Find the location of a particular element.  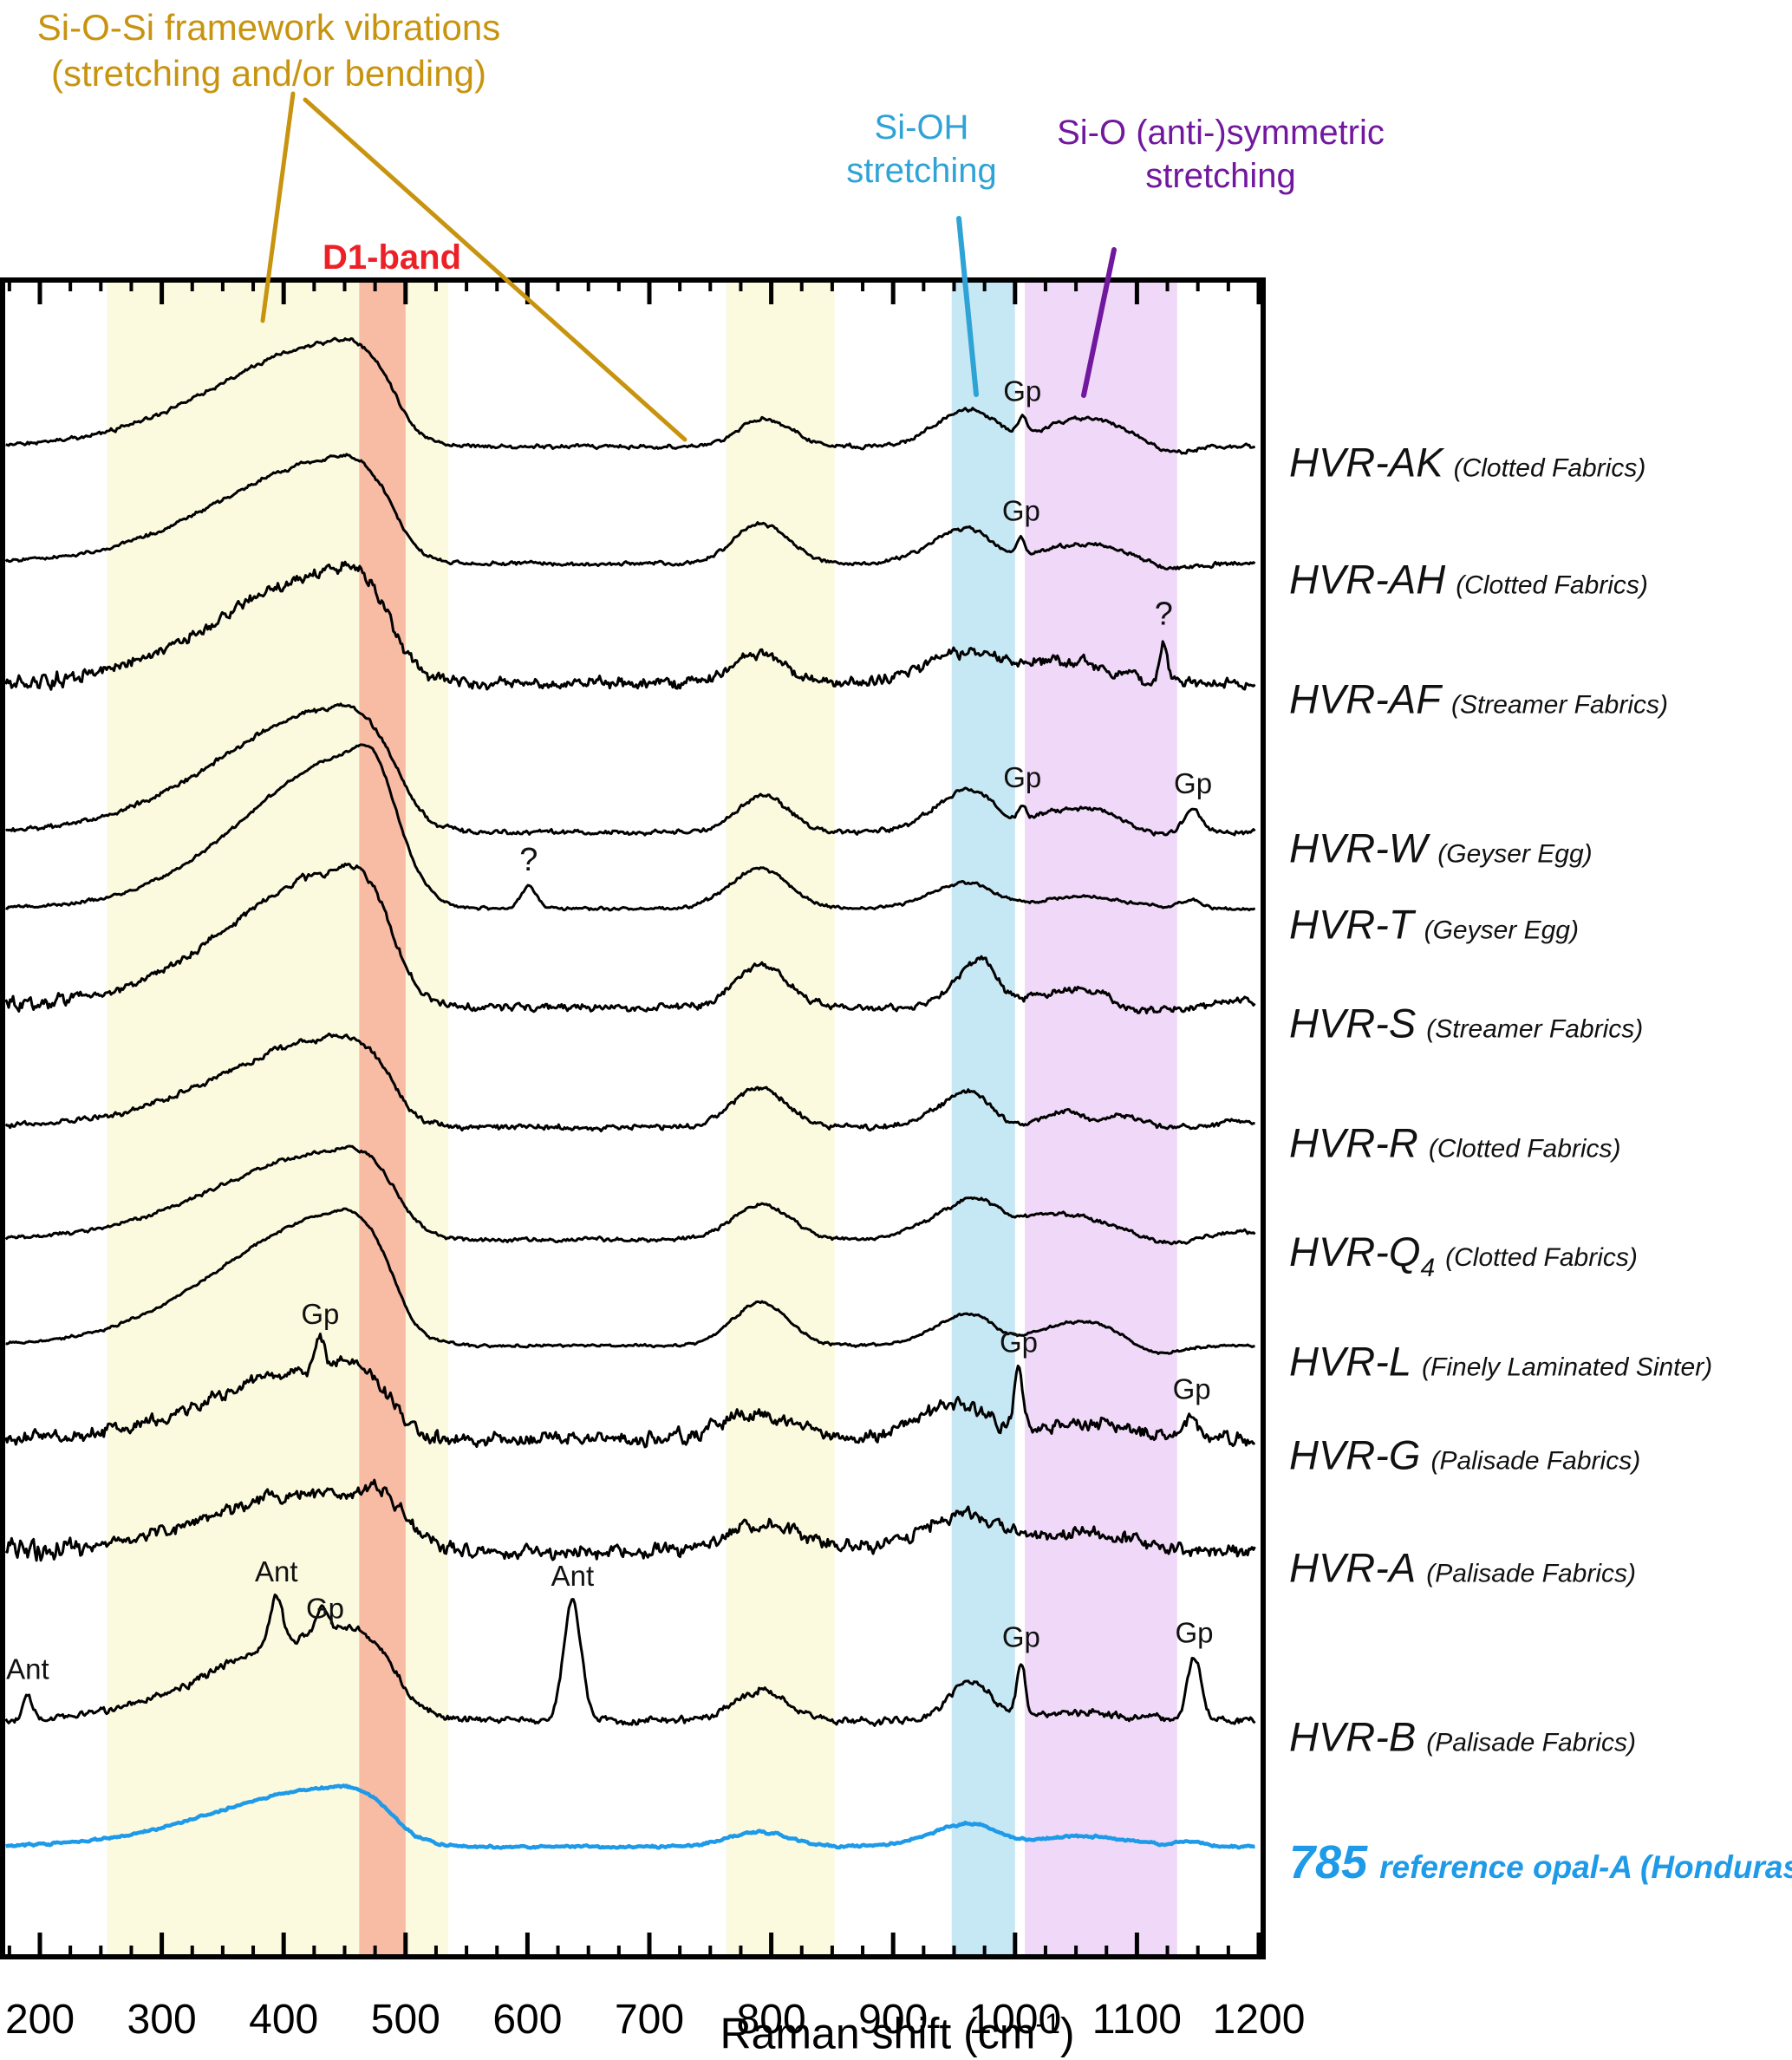

x-tick-label-300: 300 is located at coordinates (162, 2020).